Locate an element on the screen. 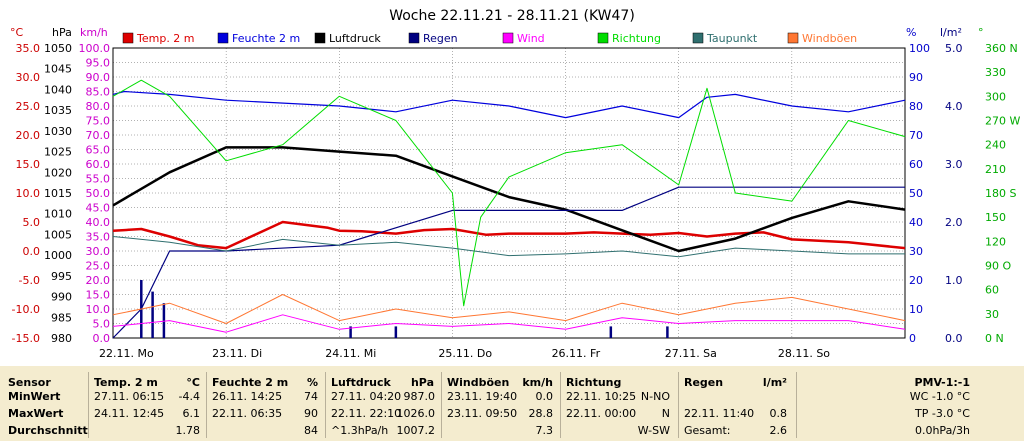 The image size is (1024, 441). stats-cell: N-NO is located at coordinates (655, 396).